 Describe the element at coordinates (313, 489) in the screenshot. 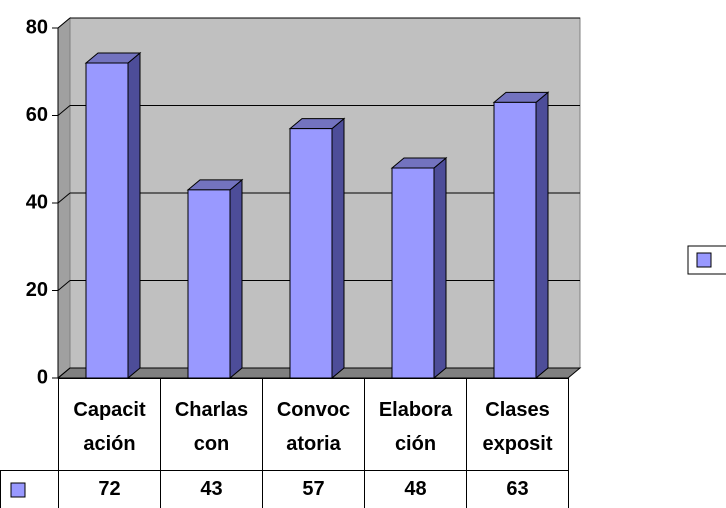

I see `value-cell: 57` at that location.